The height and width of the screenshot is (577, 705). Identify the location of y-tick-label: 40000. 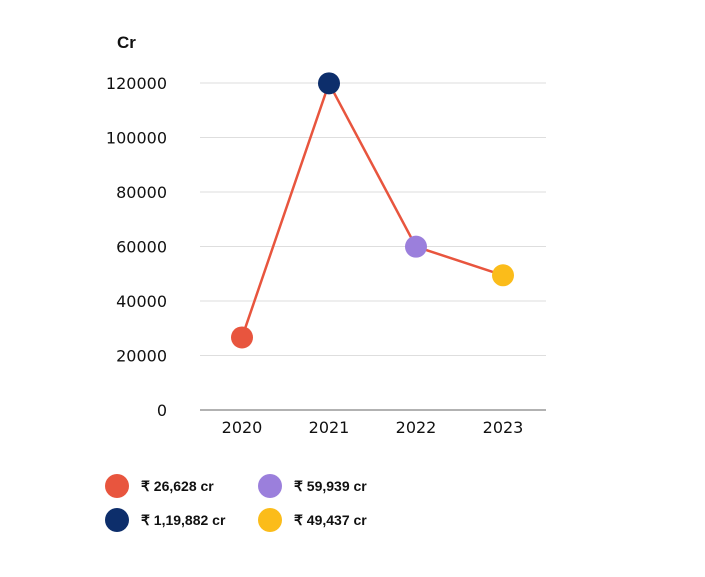
(141, 301).